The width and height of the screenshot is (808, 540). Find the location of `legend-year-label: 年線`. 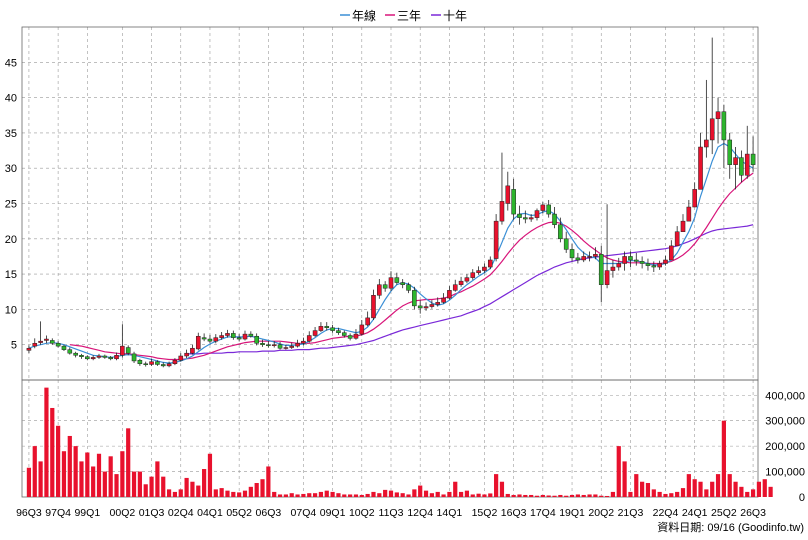

legend-year-label: 年線 is located at coordinates (364, 15).